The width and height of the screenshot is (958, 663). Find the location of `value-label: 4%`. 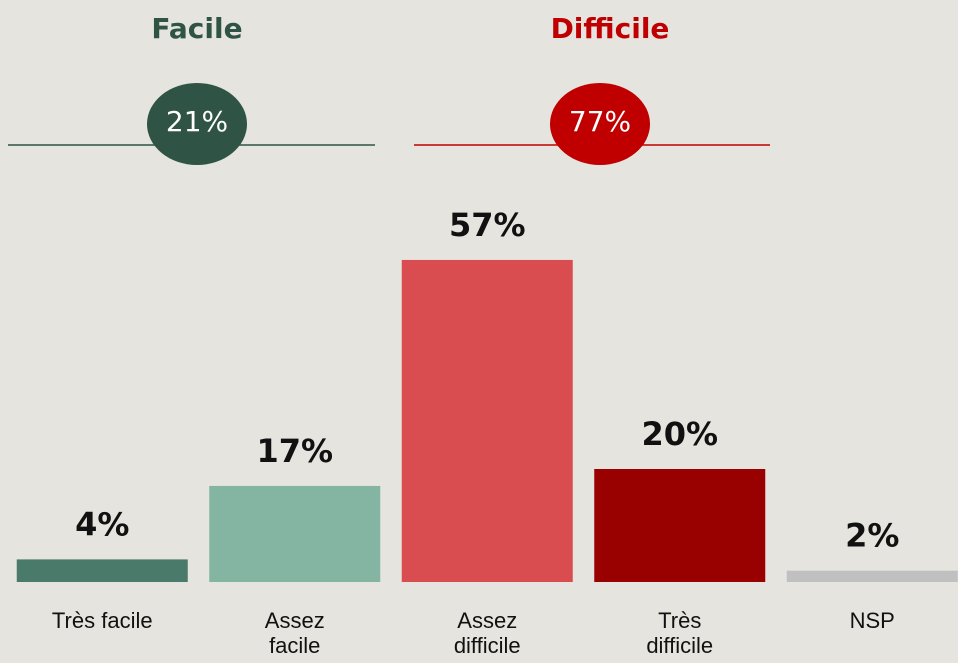

value-label: 4% is located at coordinates (102, 524).